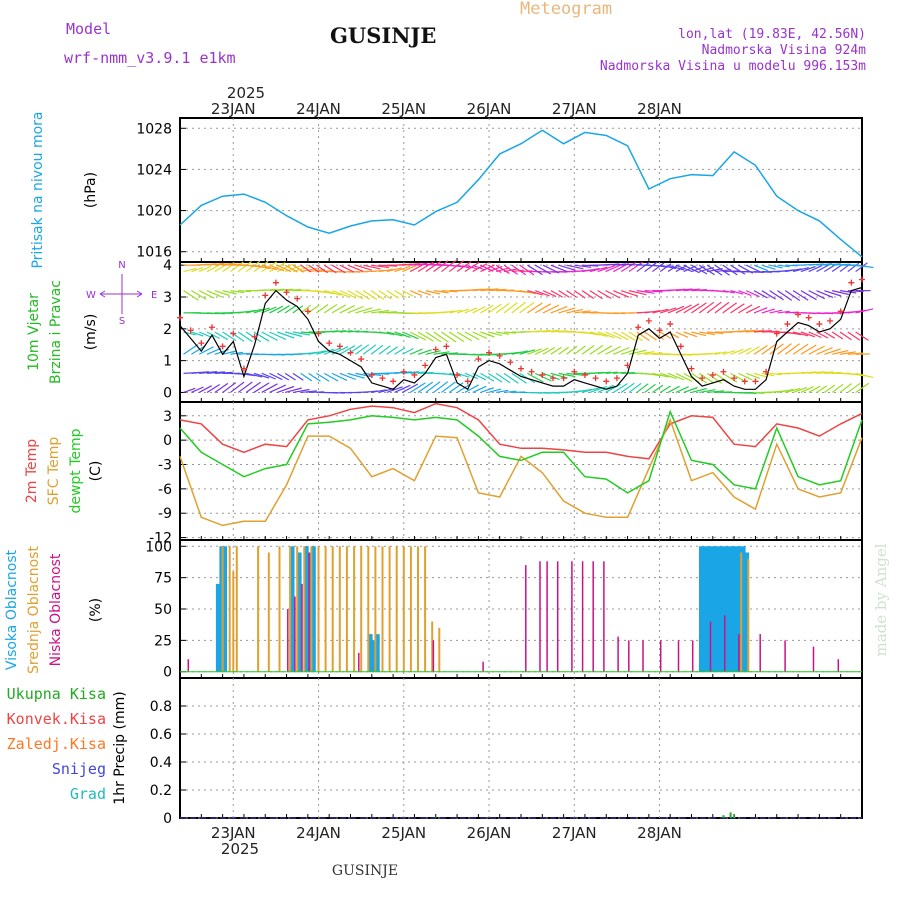 This screenshot has width=900, height=900. I want to click on model-label: Model, so click(88, 29).